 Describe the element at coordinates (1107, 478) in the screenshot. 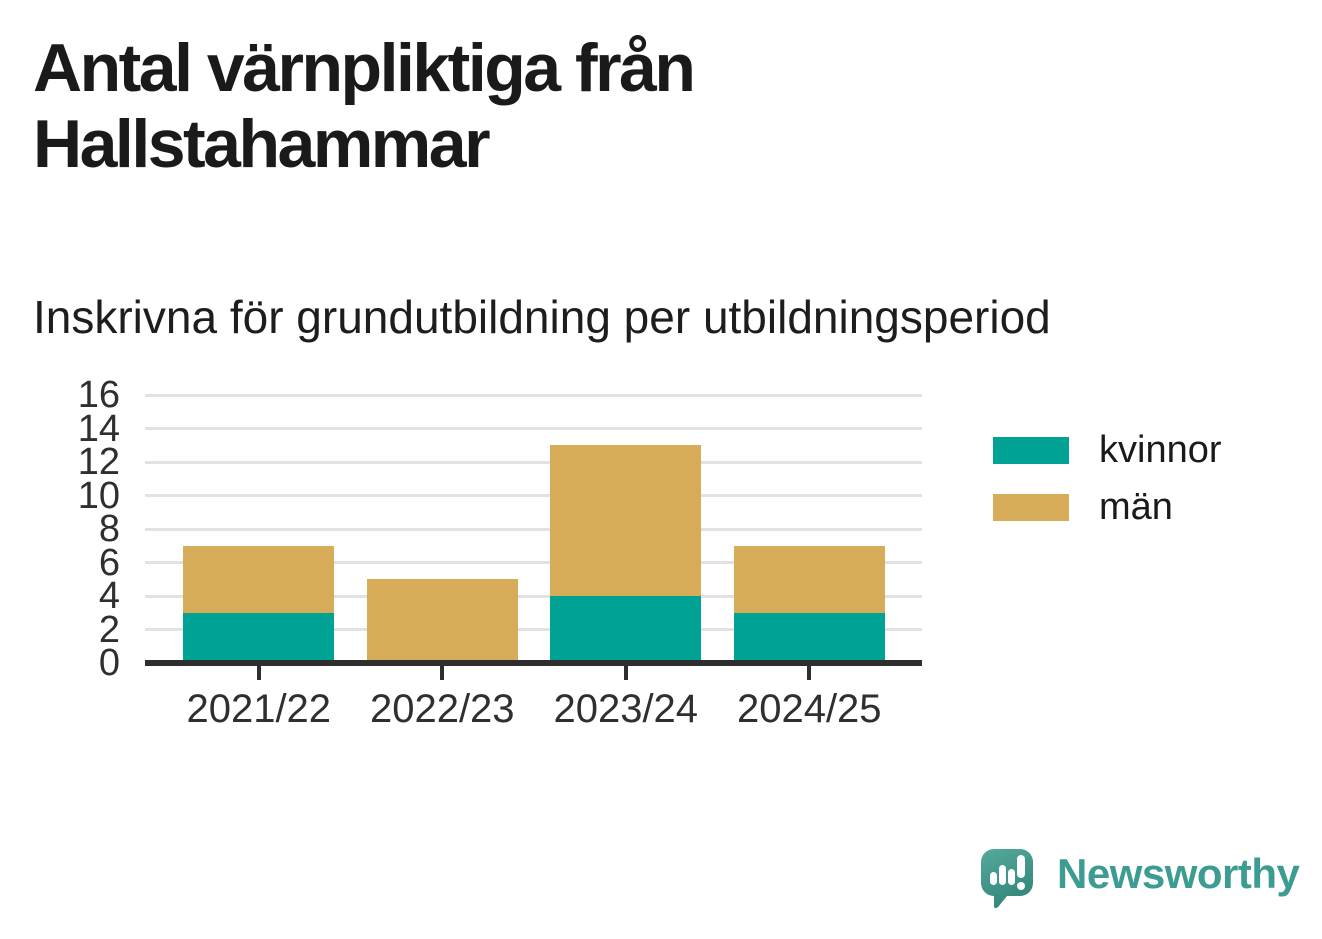

I see `chart-legend: kvinnor män` at that location.